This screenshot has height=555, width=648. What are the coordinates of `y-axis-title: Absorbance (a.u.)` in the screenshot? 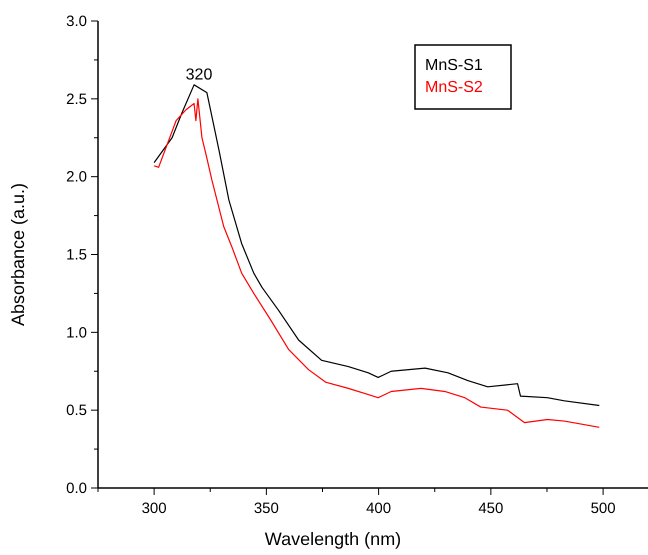 It's located at (18, 254).